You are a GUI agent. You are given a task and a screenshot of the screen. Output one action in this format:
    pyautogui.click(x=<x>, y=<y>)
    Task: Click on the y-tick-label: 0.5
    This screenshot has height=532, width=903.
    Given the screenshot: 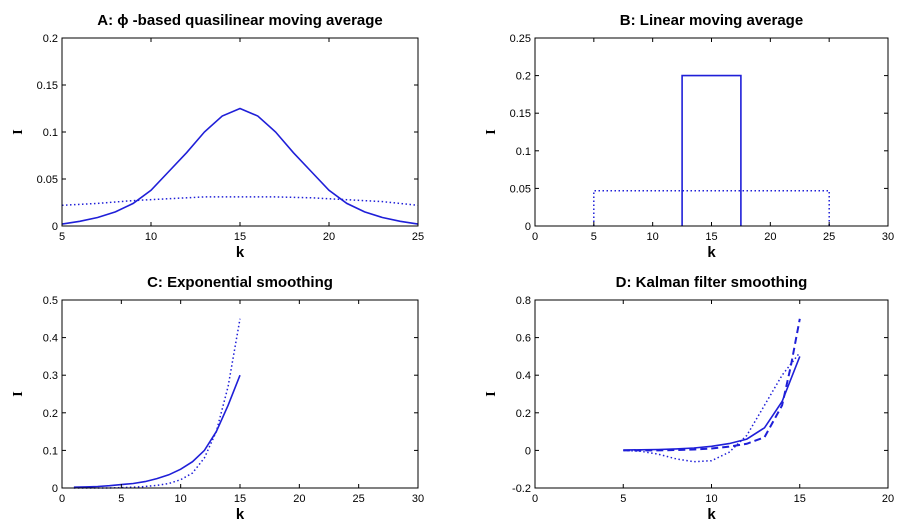 What is the action you would take?
    pyautogui.click(x=50, y=301)
    